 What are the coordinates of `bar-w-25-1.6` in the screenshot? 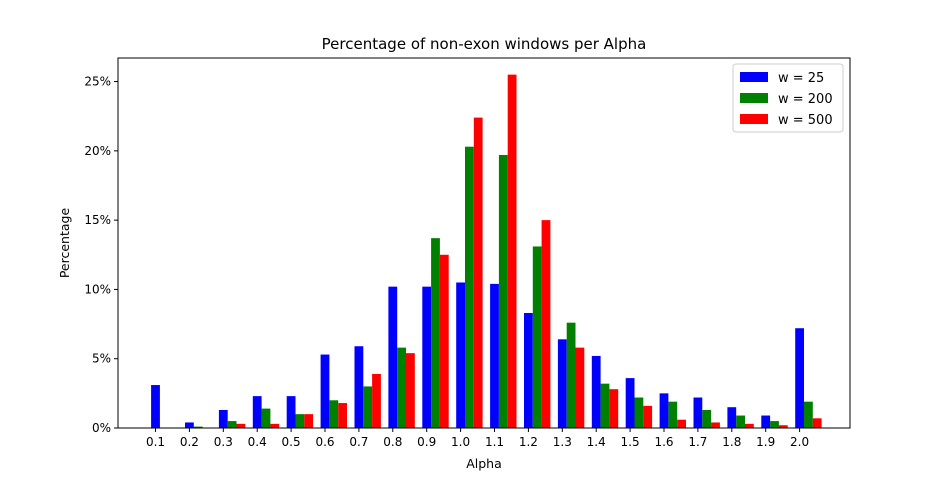 It's located at (664, 410).